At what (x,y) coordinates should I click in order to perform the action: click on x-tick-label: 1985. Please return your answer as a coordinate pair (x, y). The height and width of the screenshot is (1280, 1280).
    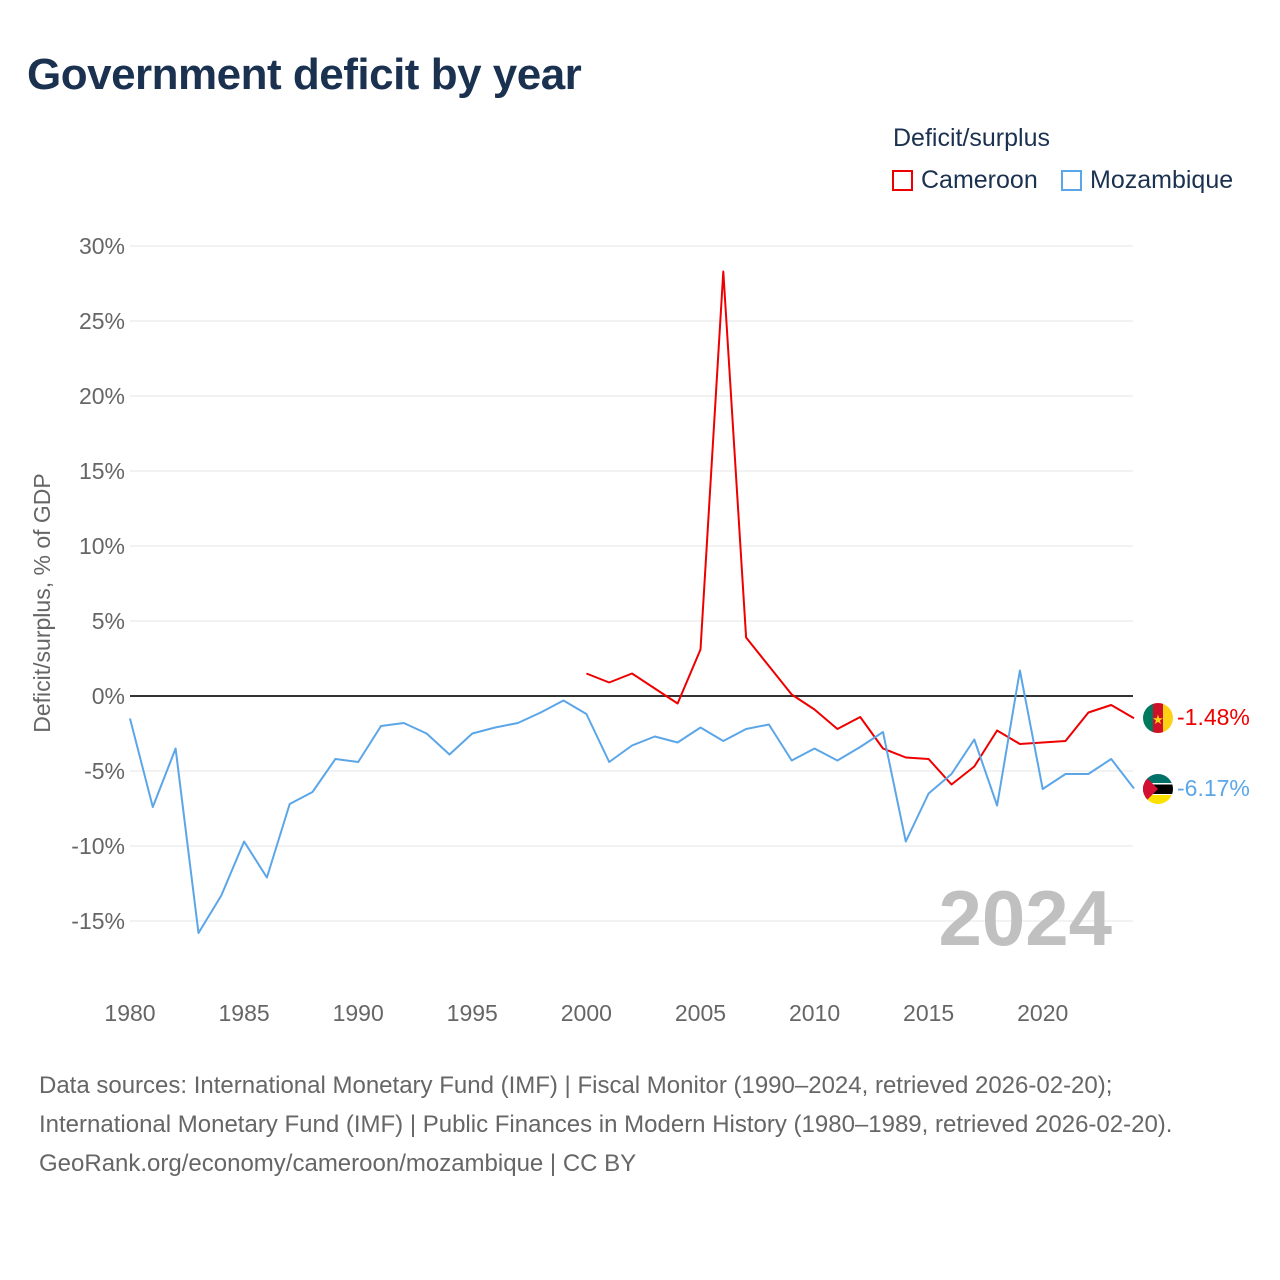
    Looking at the image, I should click on (244, 1013).